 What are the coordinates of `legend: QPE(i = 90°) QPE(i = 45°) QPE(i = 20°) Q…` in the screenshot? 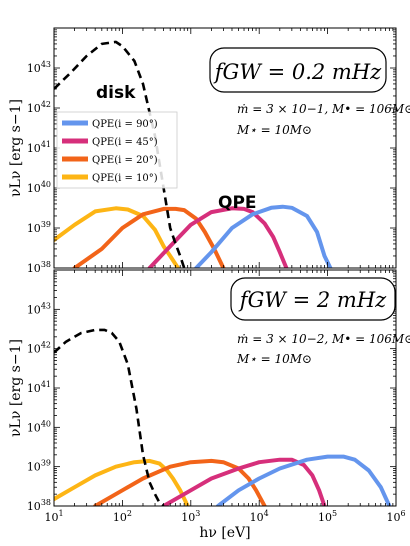 It's located at (117, 150).